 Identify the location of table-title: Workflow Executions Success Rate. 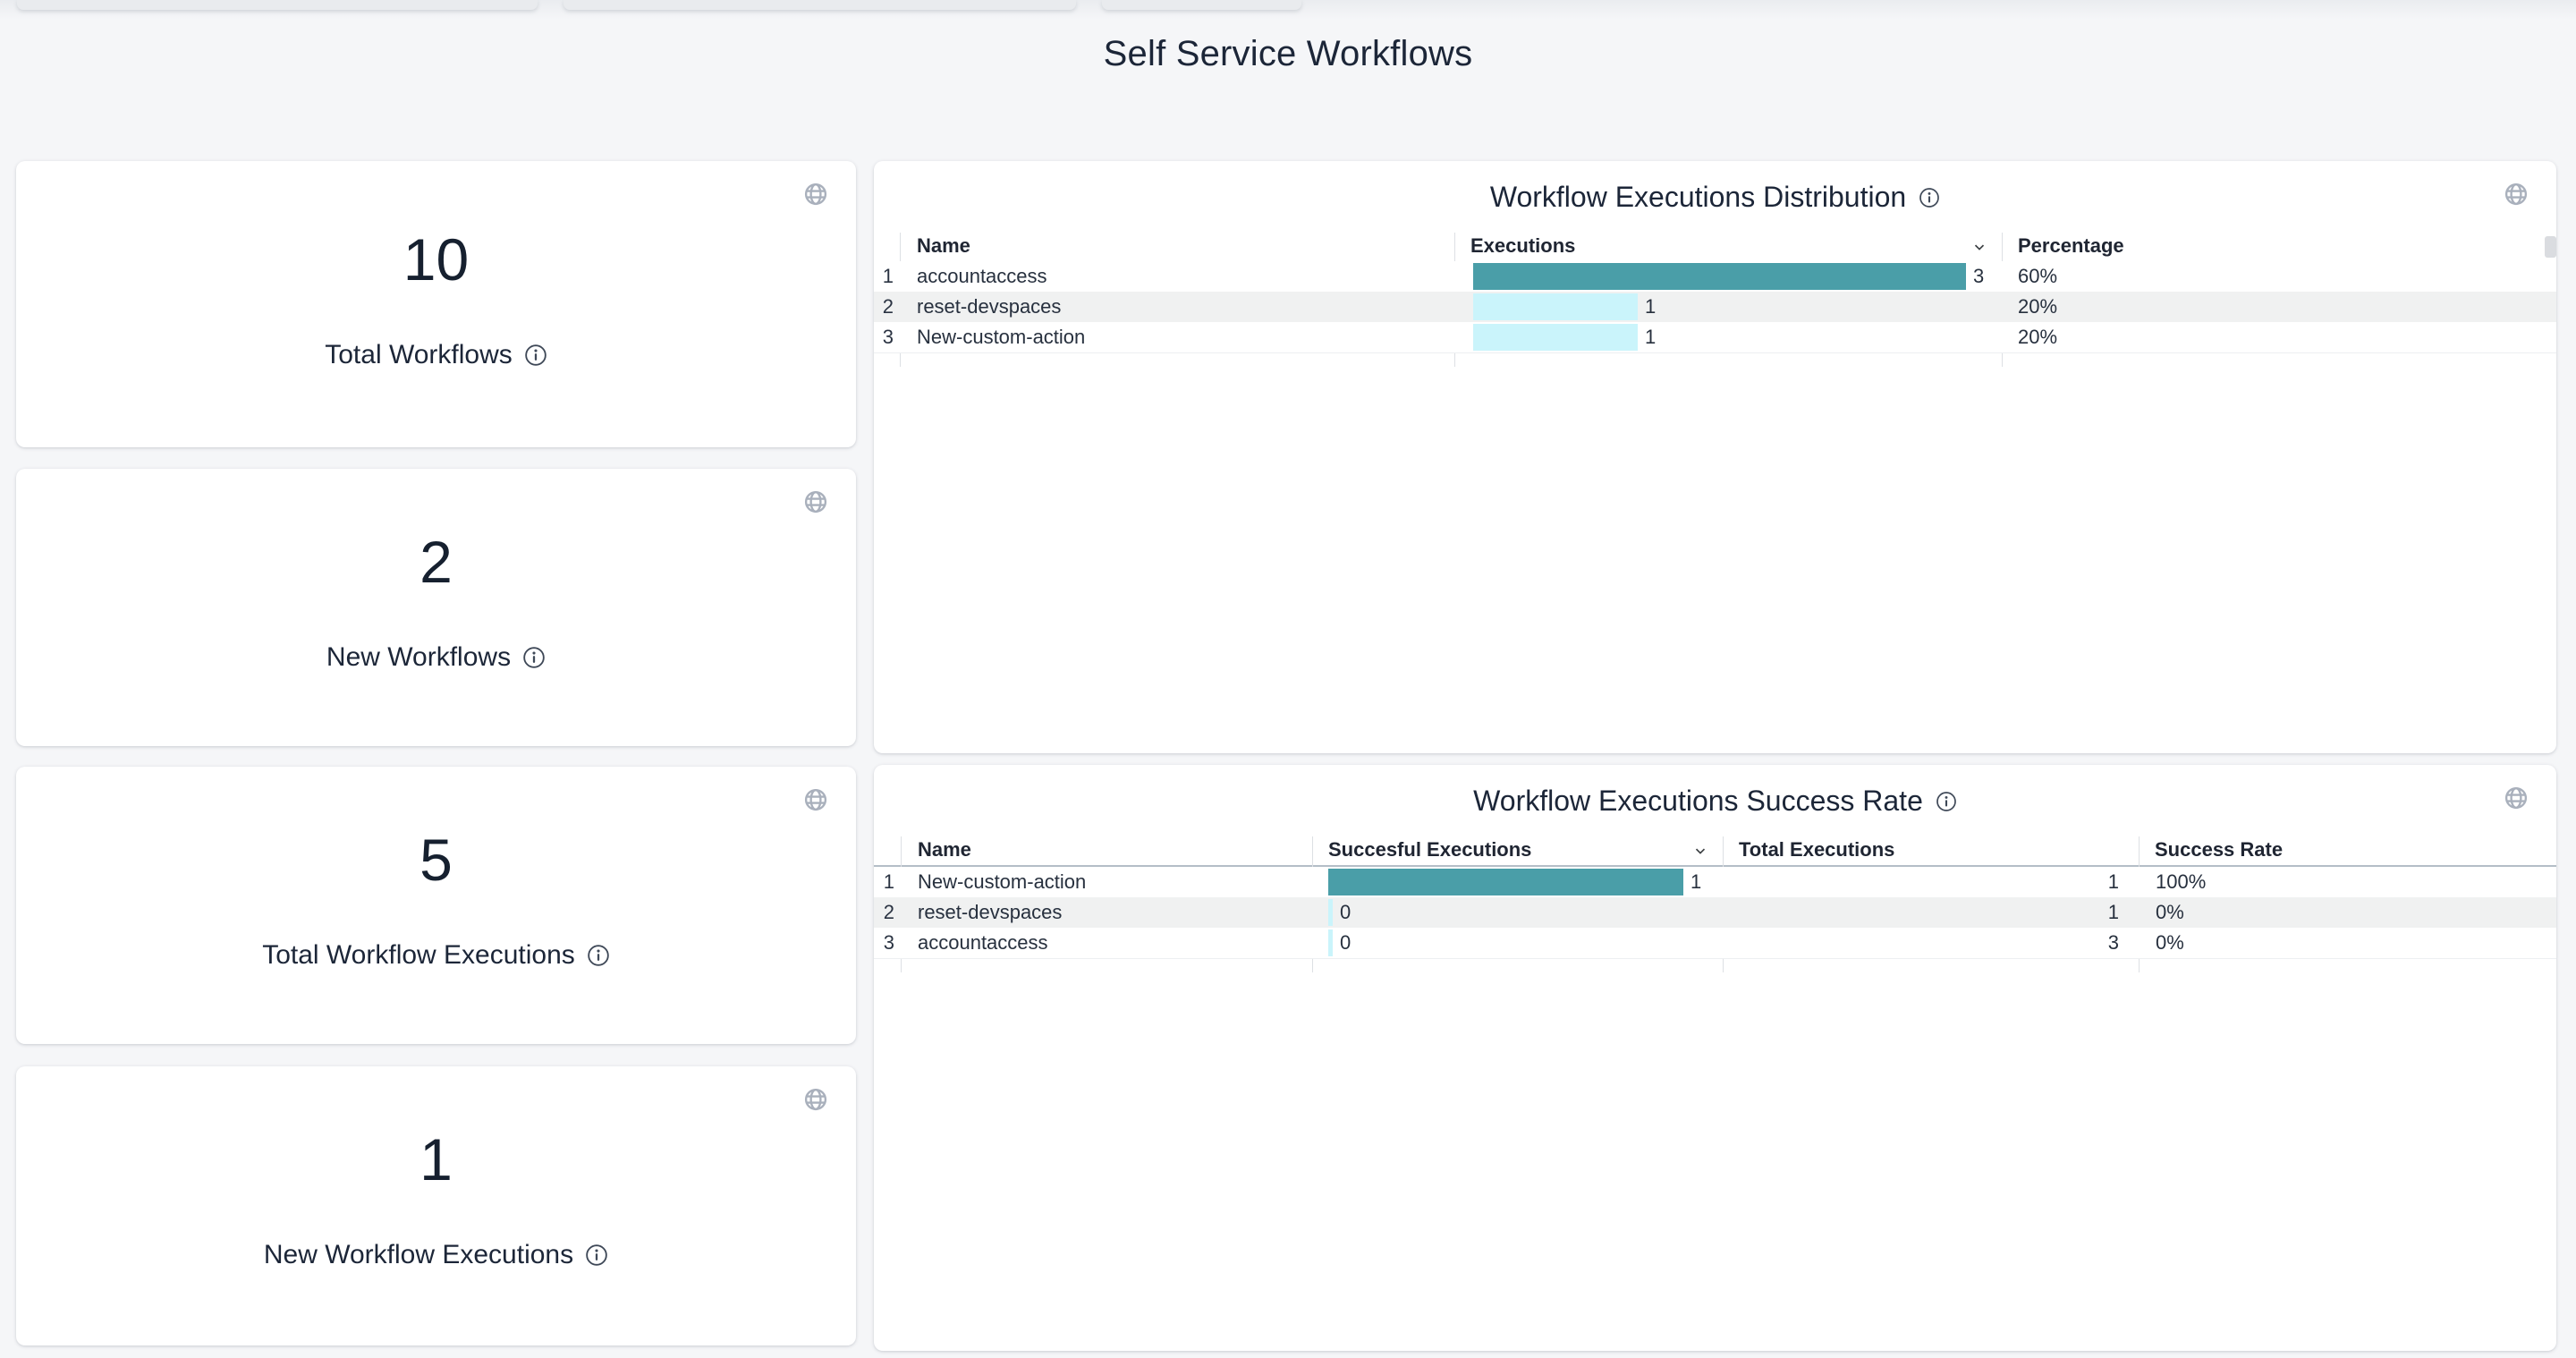
(1715, 801).